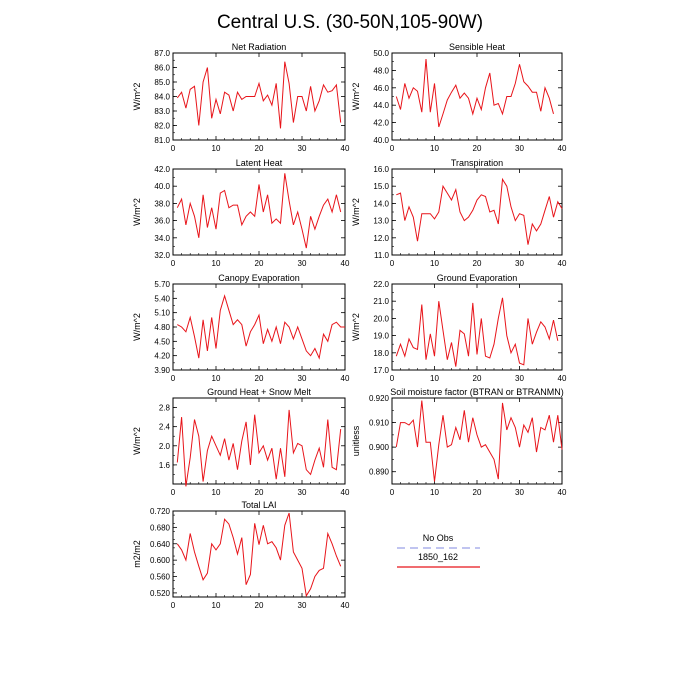  I want to click on y-tick-label: 84.0, so click(162, 97).